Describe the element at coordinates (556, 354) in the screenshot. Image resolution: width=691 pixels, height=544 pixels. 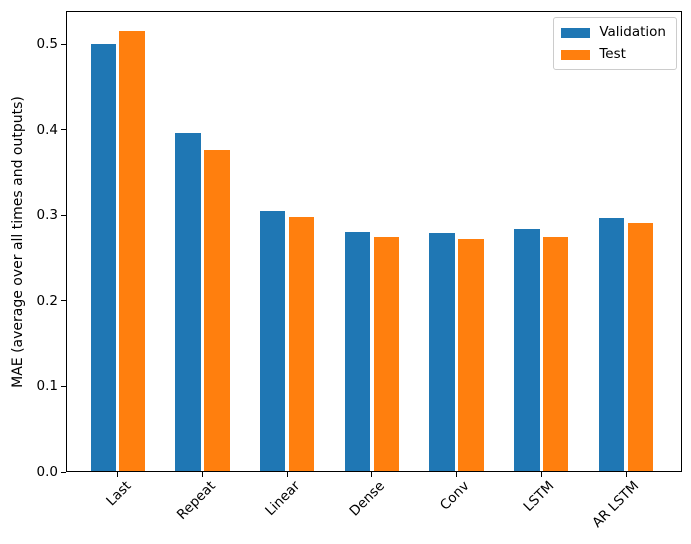
I see `bar-test-lstm` at that location.